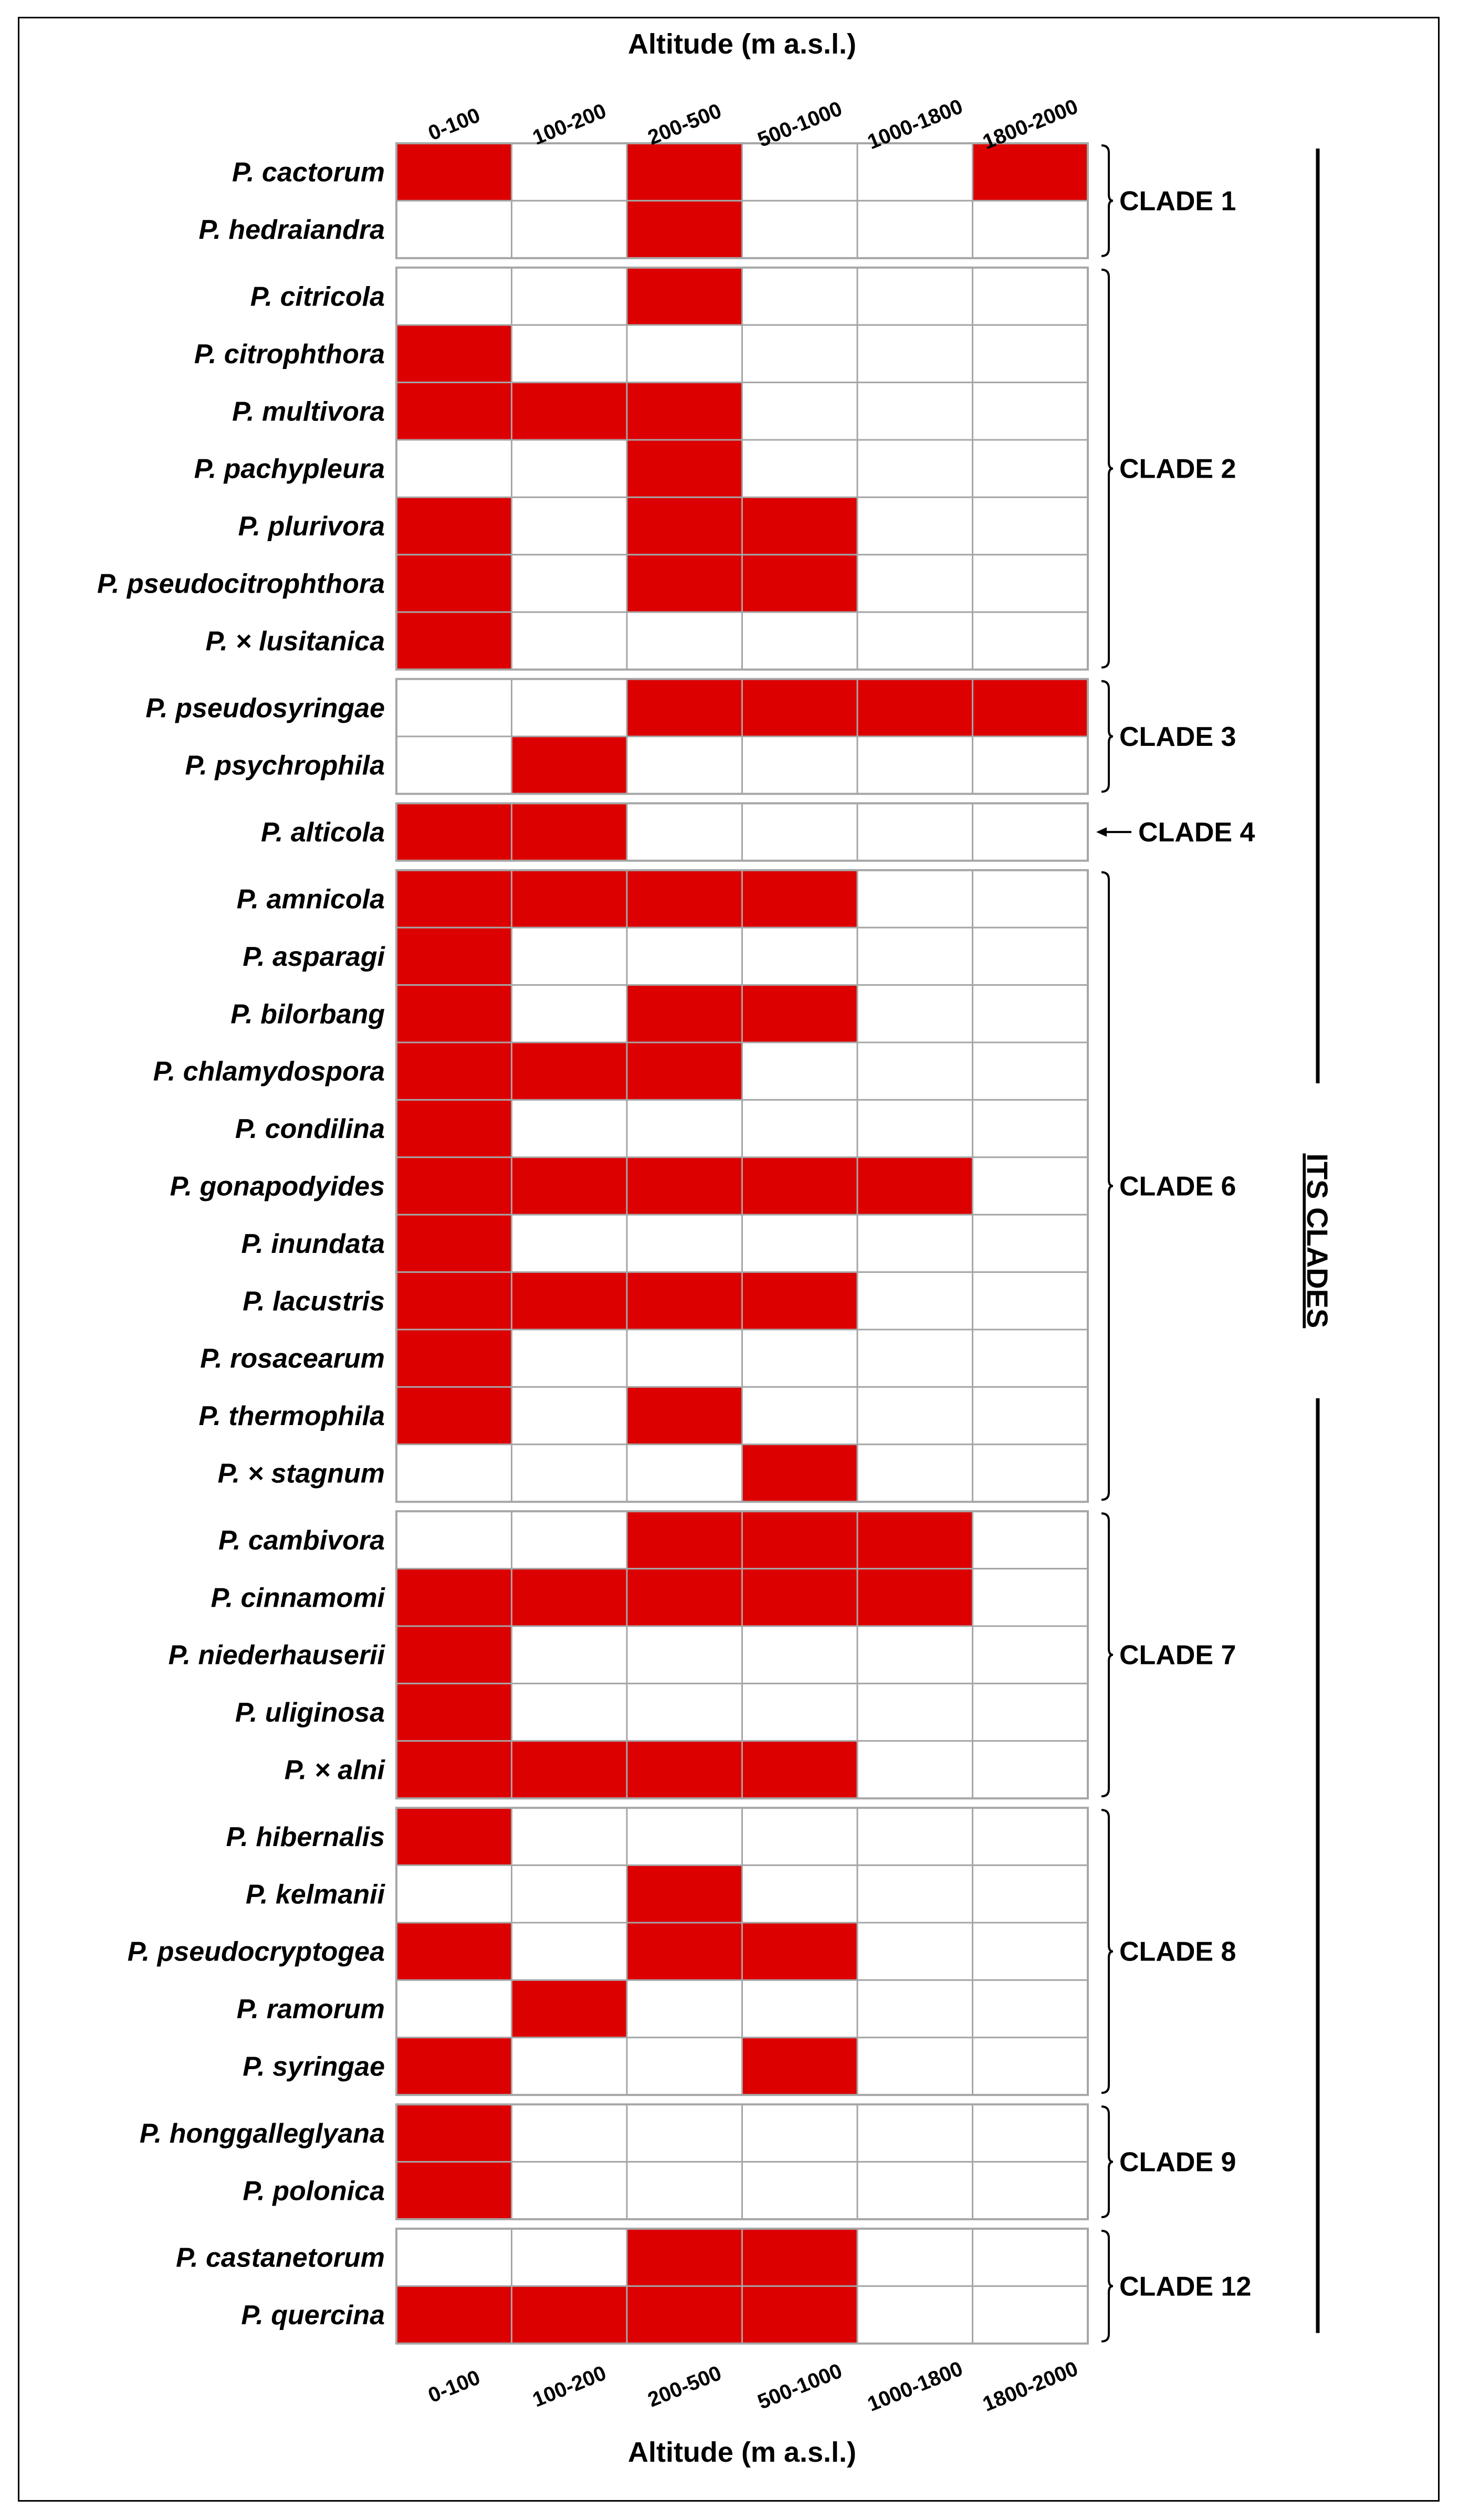  I want to click on tick-label-top: 200-500, so click(685, 124).